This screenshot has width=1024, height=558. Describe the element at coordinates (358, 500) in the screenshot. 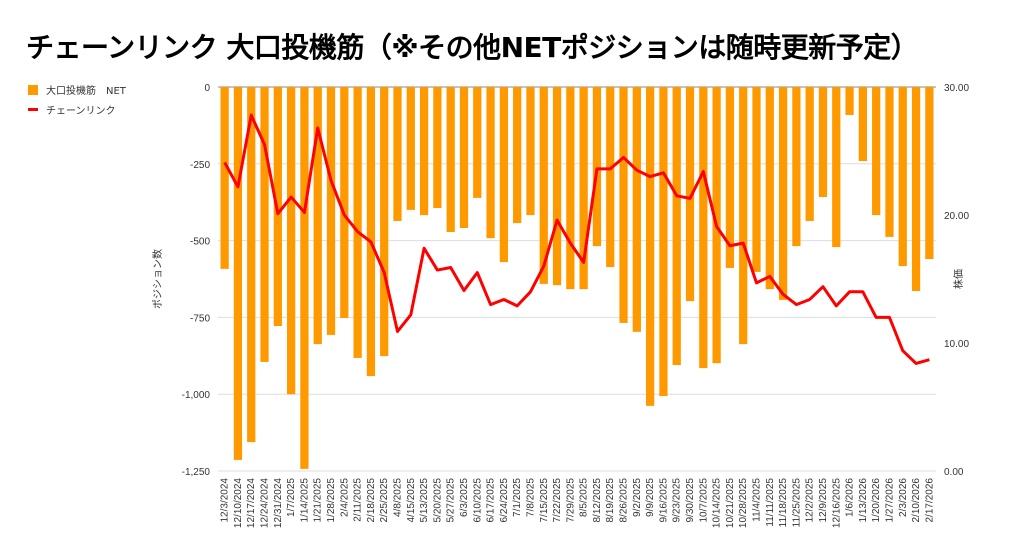

I see `x-tick-label: 2/11/2025` at that location.